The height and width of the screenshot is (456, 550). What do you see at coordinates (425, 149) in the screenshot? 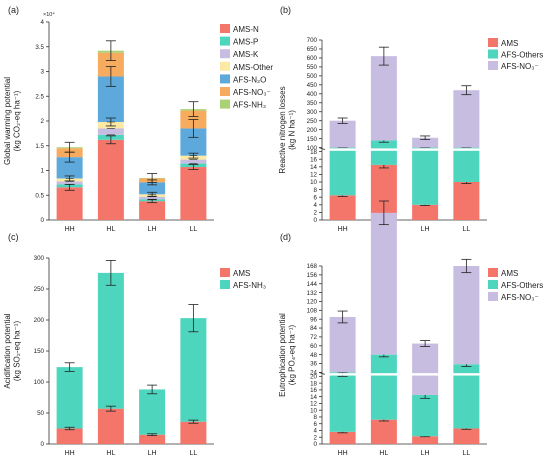
I see `panel-b-axis-break-LH` at bounding box center [425, 149].